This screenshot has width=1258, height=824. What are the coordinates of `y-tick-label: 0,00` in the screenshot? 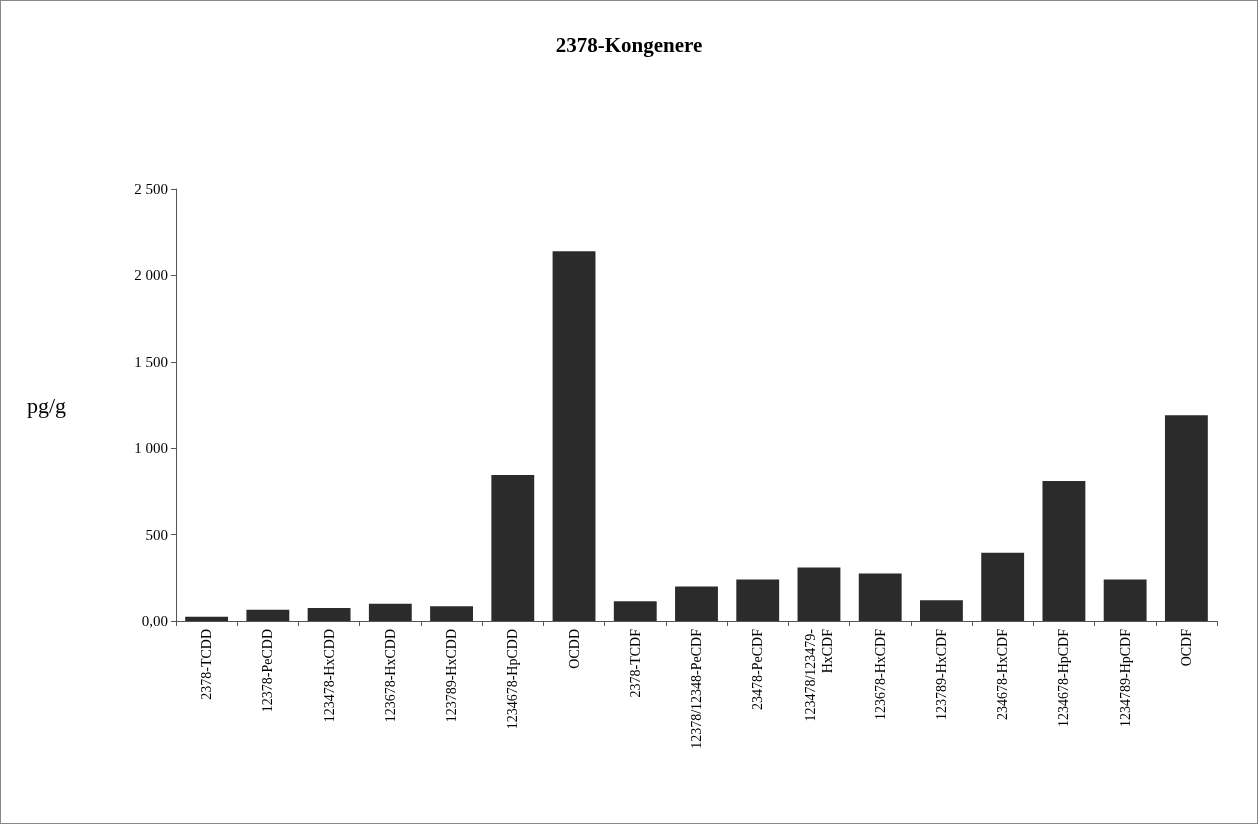 It's located at (154, 621).